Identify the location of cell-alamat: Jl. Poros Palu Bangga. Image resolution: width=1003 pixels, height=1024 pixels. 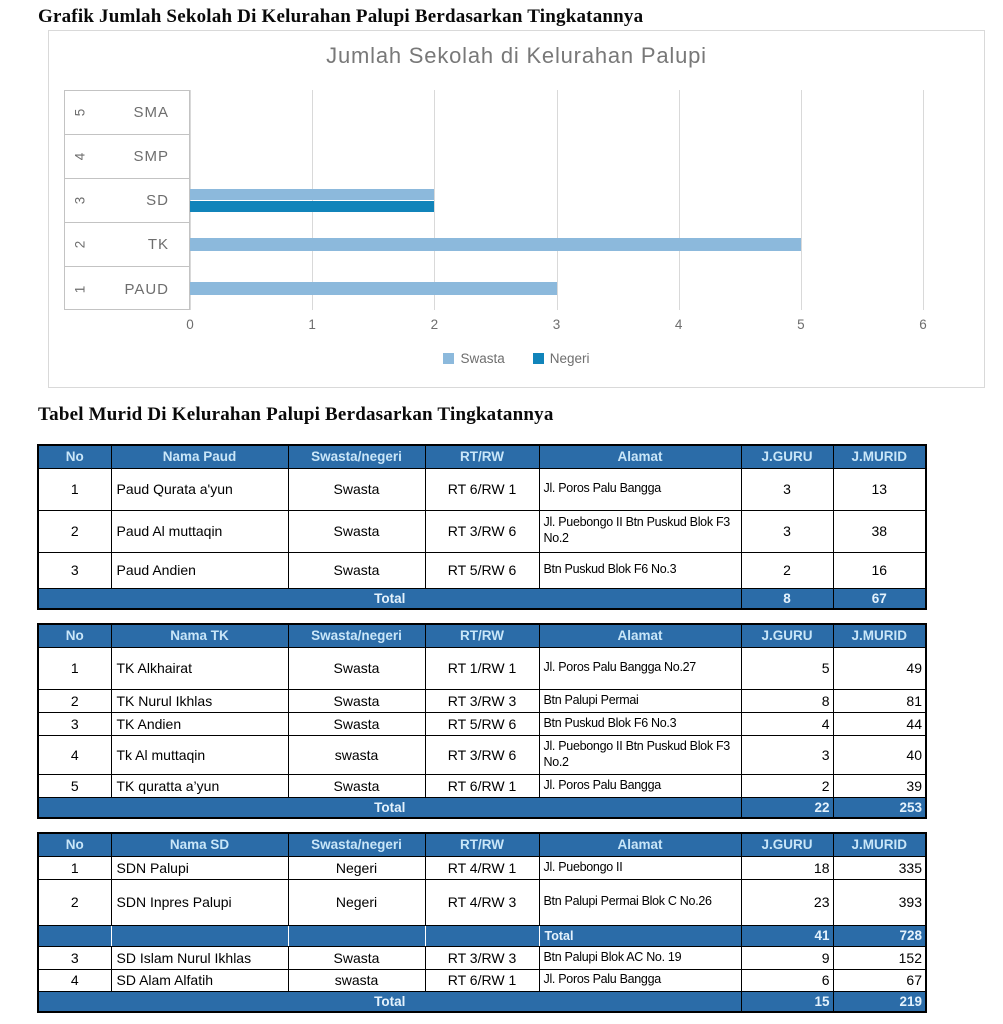
(640, 489).